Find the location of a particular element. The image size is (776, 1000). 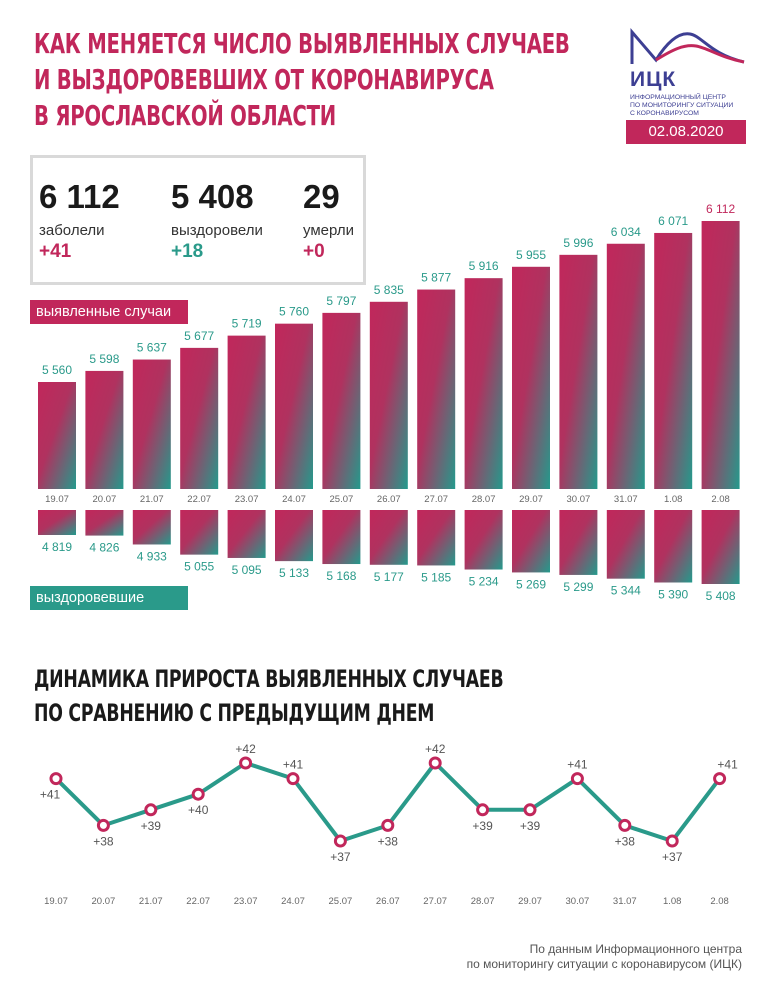

line-date-label: 19.07 is located at coordinates (56, 901).